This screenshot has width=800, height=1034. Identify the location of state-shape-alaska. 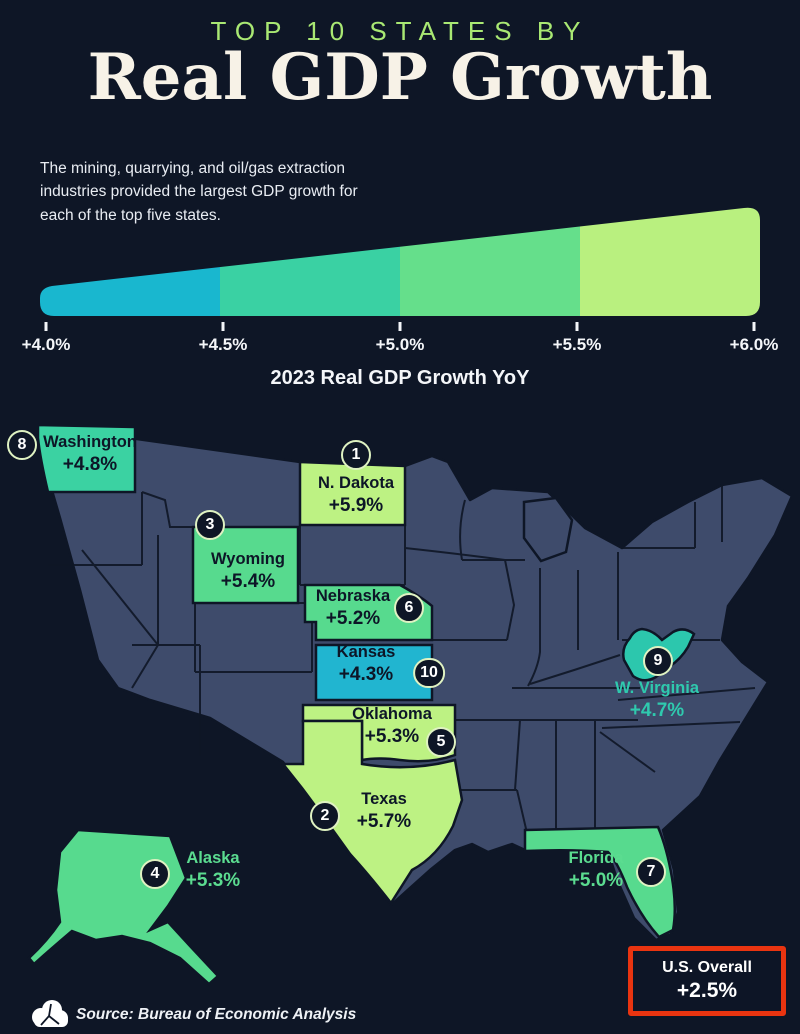
(123, 907).